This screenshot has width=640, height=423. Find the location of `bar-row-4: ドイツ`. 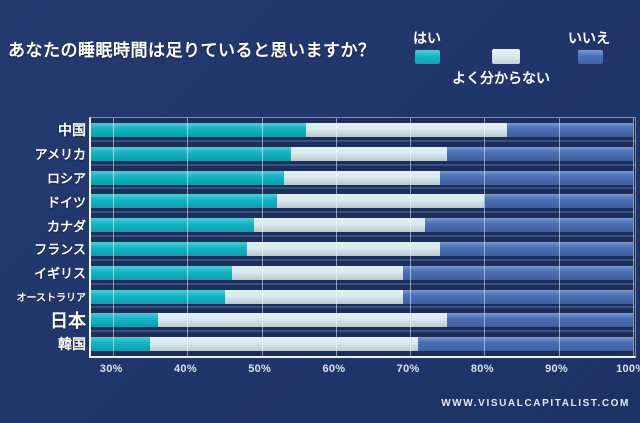

bar-row-4: ドイツ is located at coordinates (341, 201).